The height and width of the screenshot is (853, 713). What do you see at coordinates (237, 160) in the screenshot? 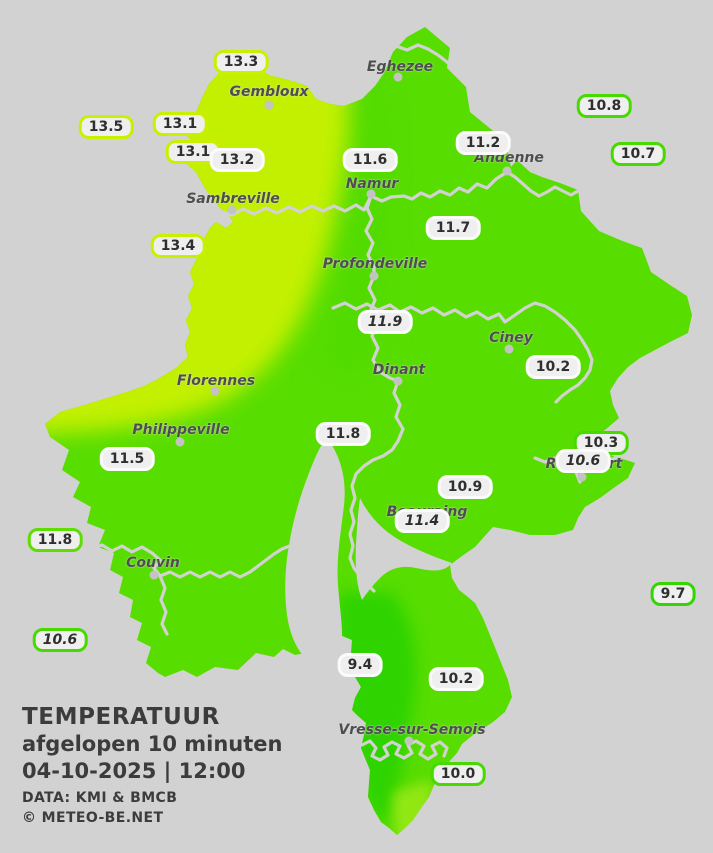
I see `station-temperature-label: 13.2` at bounding box center [237, 160].